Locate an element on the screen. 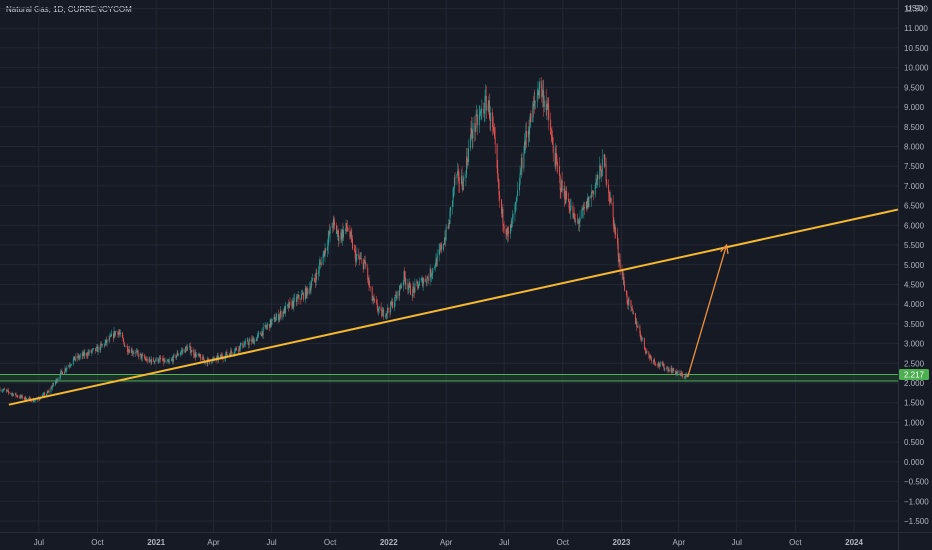 The image size is (932, 550). y-tick-label: 11.000 is located at coordinates (916, 28).